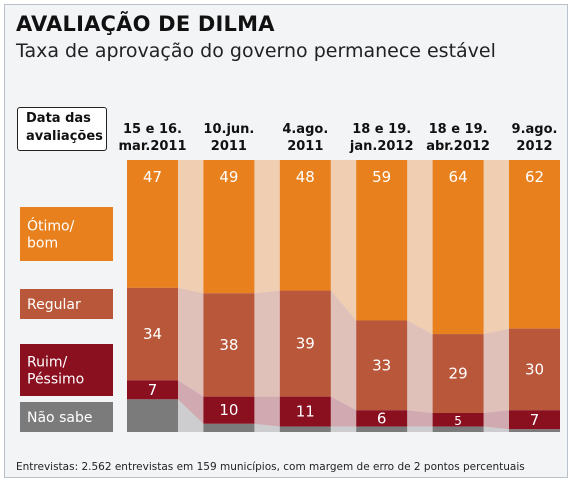 The image size is (574, 484). What do you see at coordinates (42, 244) in the screenshot?
I see `legend-label-1-2: bom` at bounding box center [42, 244].